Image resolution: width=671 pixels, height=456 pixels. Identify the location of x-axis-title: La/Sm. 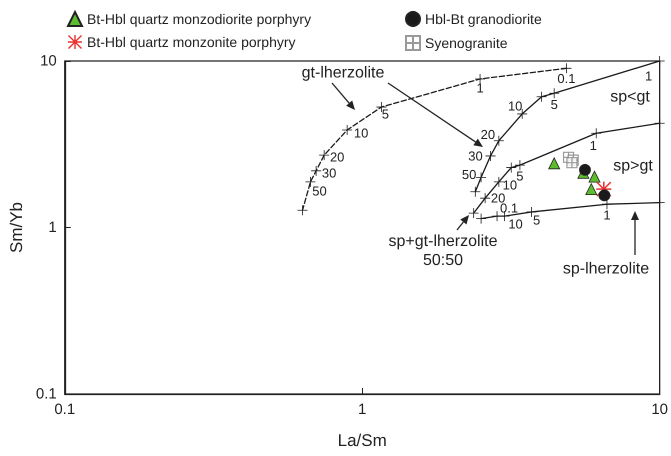
(362, 440).